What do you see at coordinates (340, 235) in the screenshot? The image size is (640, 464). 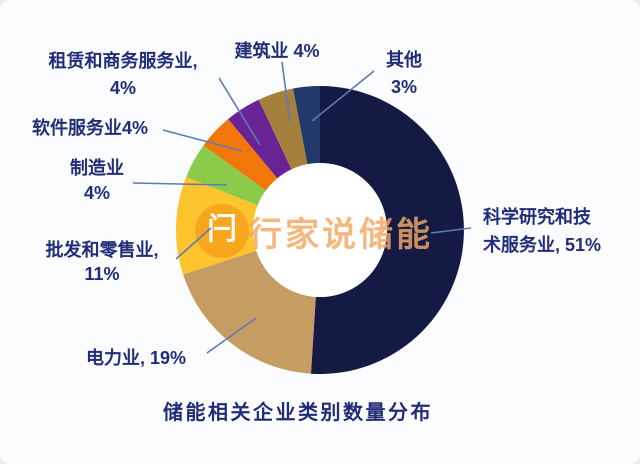 I see `watermark-text: 行家说储能` at bounding box center [340, 235].